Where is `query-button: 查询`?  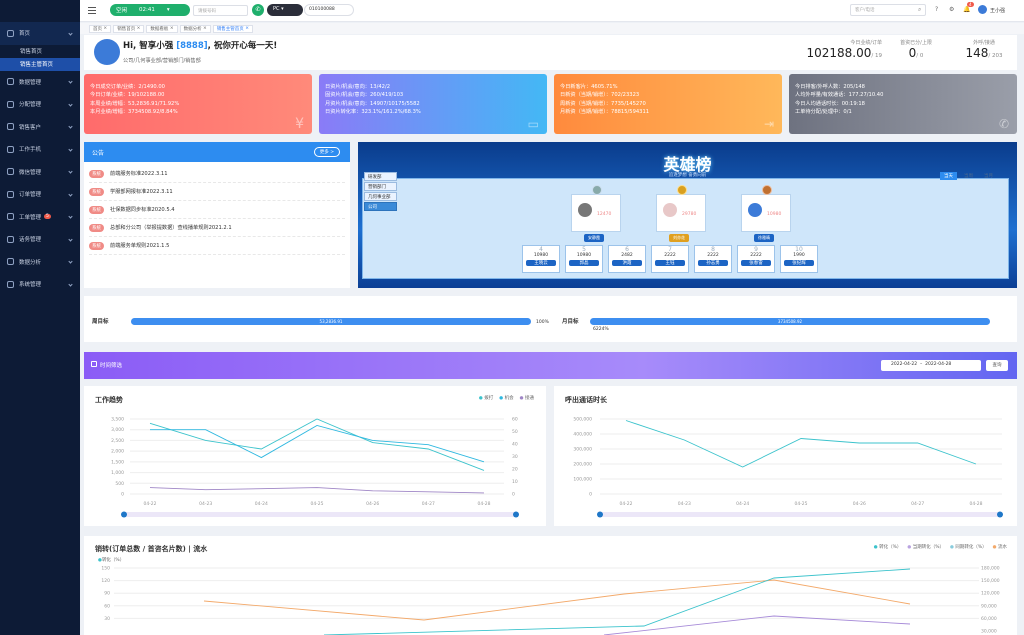 query-button: 查询 is located at coordinates (997, 365).